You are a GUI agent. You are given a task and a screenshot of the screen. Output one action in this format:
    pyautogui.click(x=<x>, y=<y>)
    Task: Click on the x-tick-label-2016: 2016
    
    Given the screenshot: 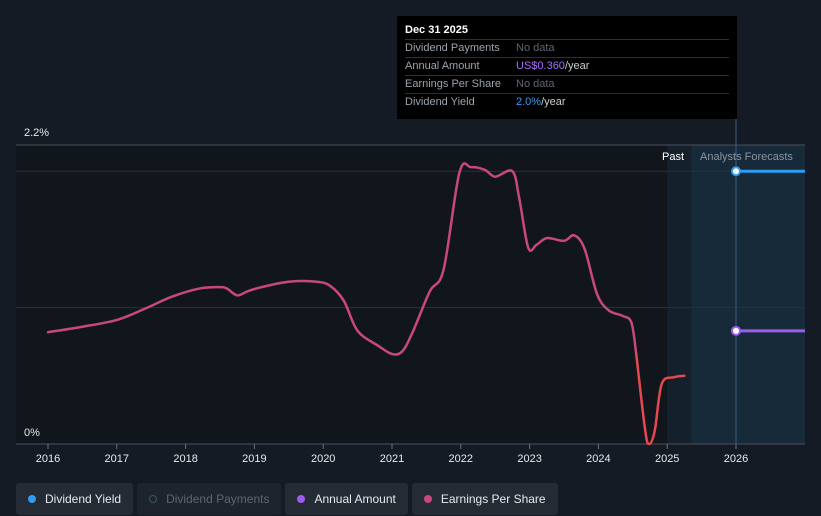 What is the action you would take?
    pyautogui.click(x=48, y=459)
    